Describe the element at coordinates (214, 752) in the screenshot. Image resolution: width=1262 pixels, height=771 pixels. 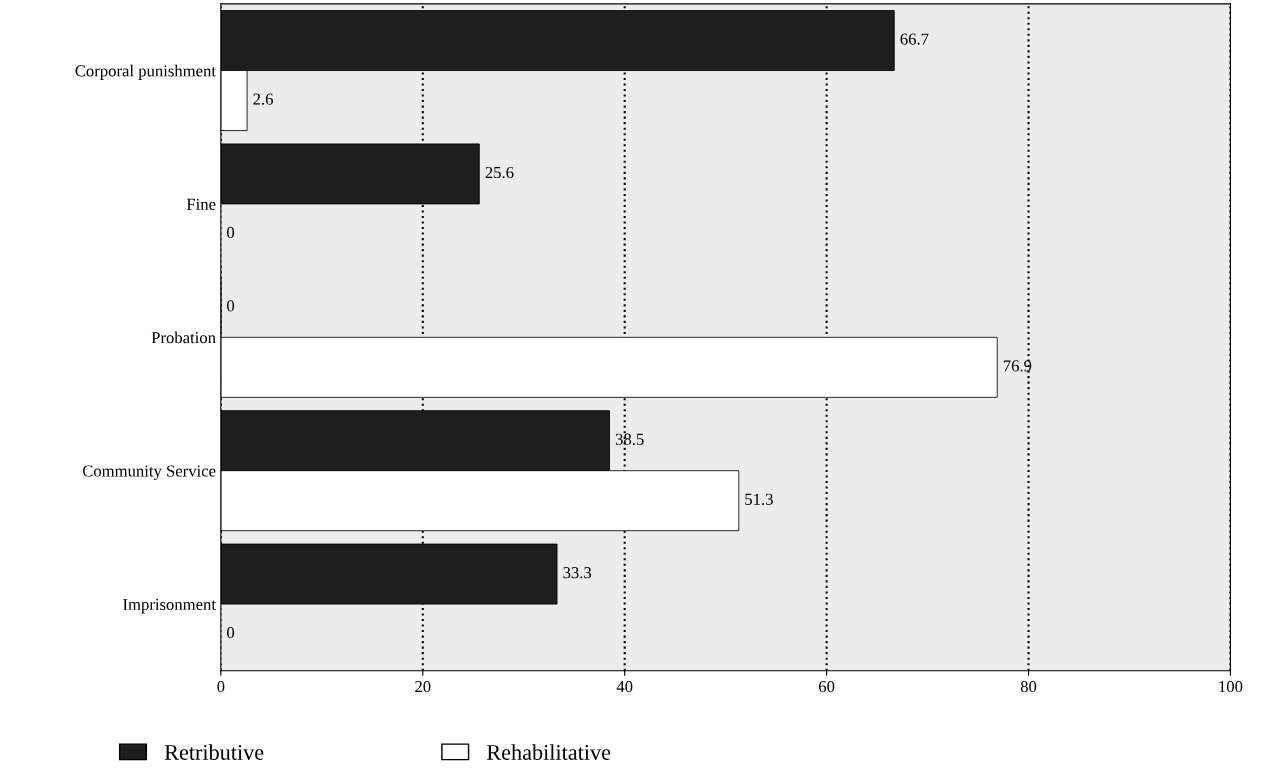
I see `legend-label: Retributive` at that location.